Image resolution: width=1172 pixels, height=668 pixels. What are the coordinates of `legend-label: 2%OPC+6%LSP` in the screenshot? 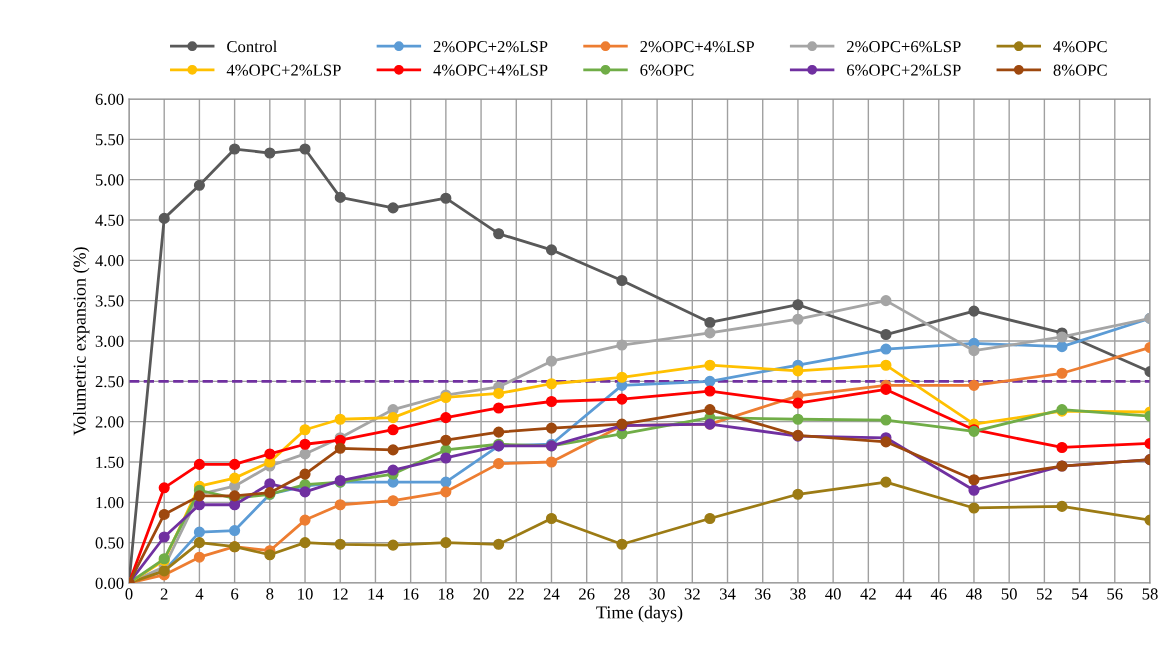 It's located at (904, 46).